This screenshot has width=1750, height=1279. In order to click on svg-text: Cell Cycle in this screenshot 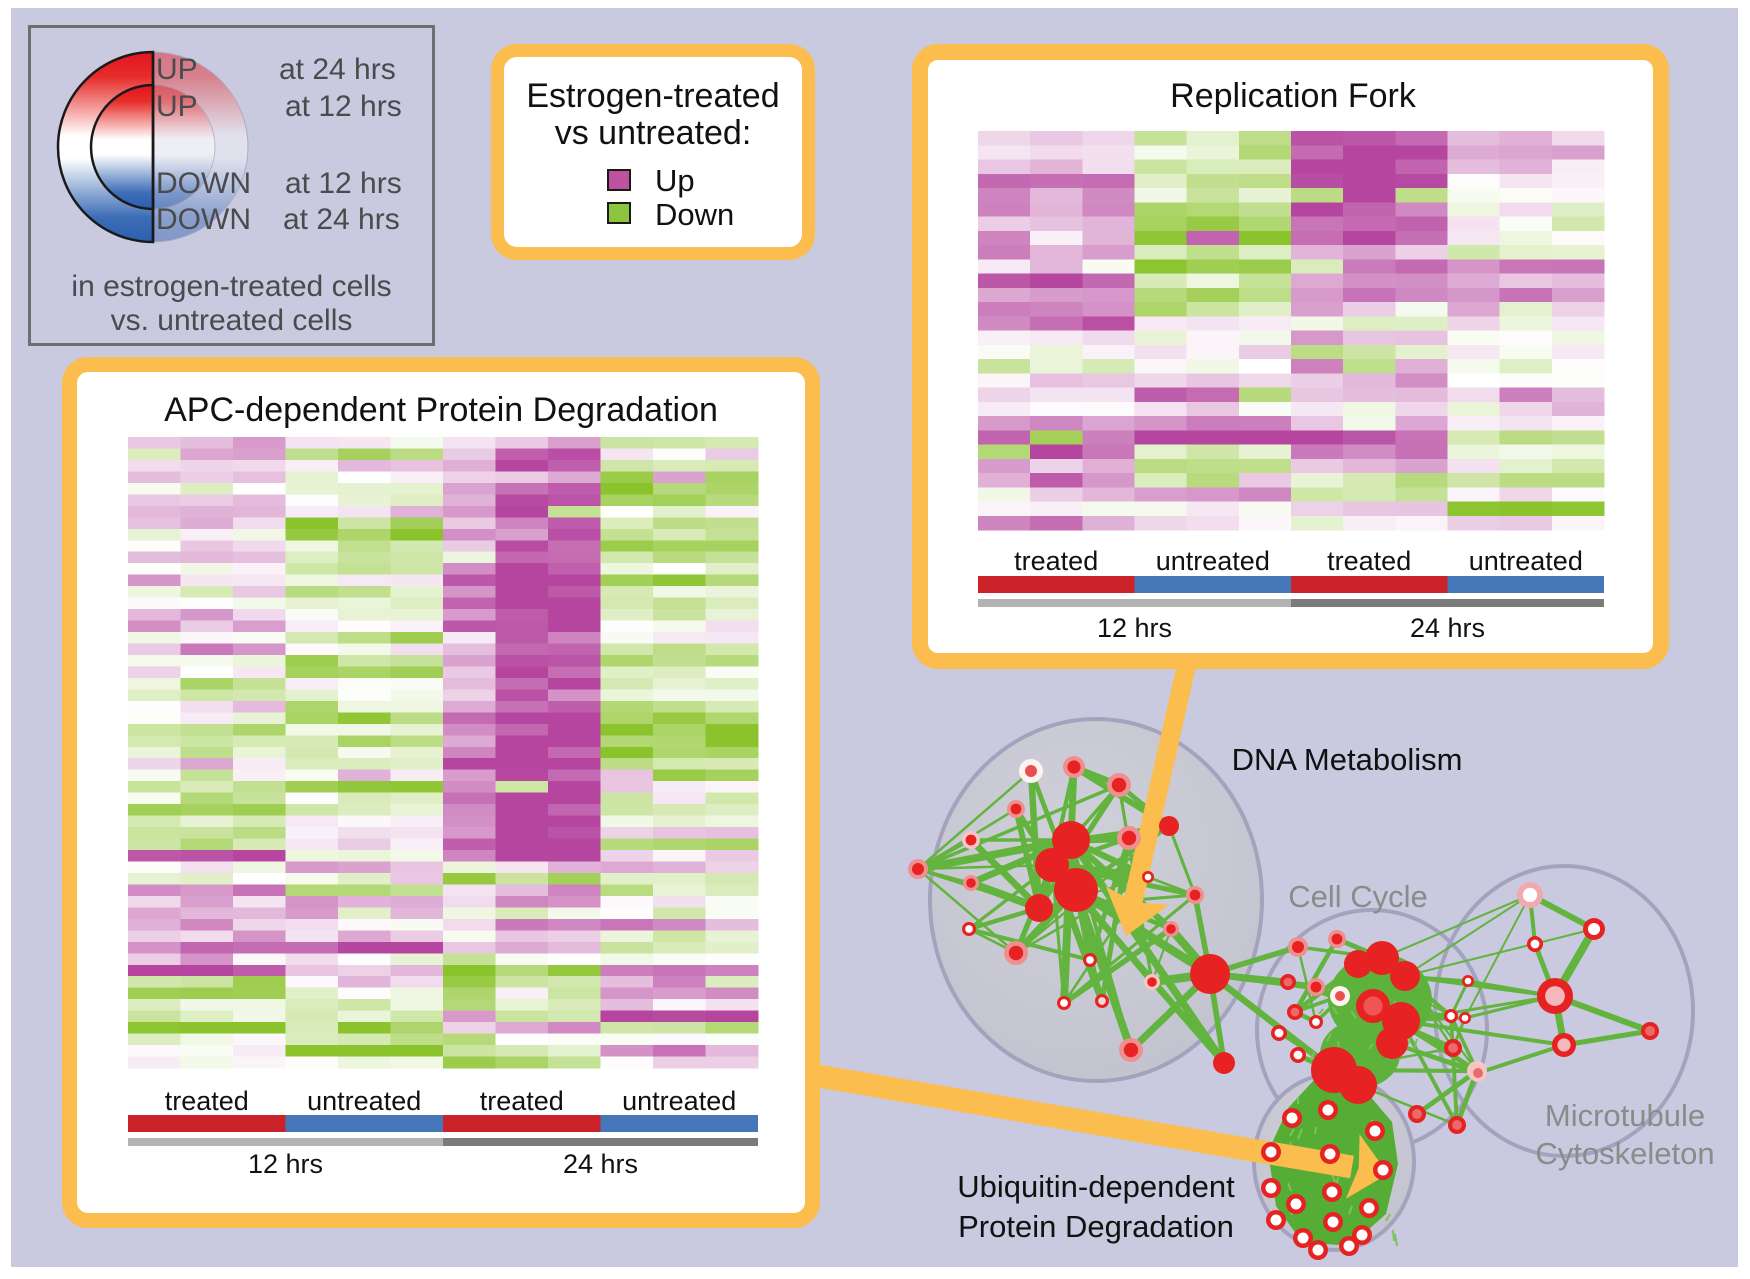, I will do `click(1358, 896)`.